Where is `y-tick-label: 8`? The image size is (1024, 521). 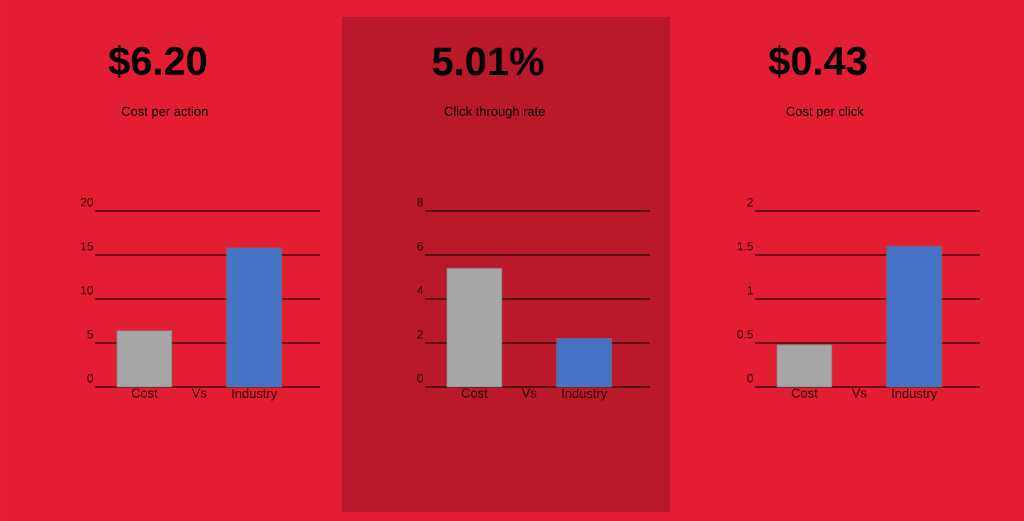
y-tick-label: 8 is located at coordinates (420, 202).